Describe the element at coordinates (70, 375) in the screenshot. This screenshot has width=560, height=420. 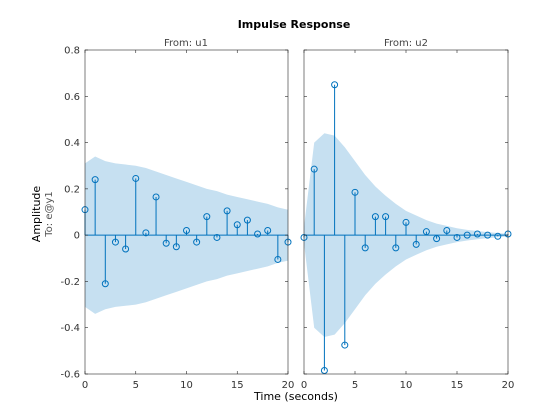
I see `y-tick-label: -0.6` at that location.